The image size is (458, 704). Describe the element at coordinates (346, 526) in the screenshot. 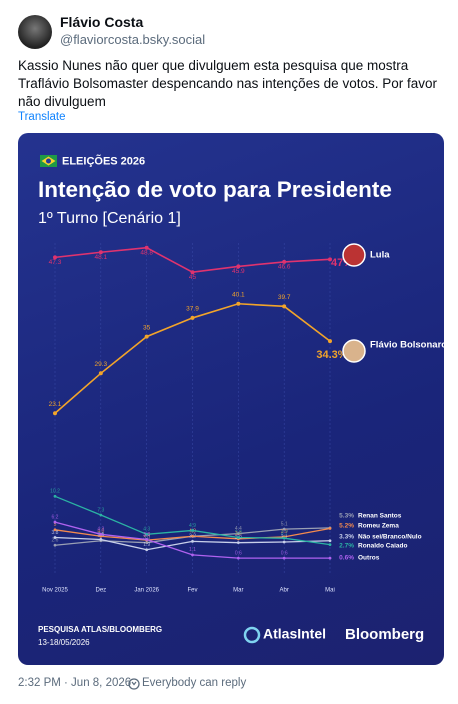

I see `data-label: 5.2%` at that location.